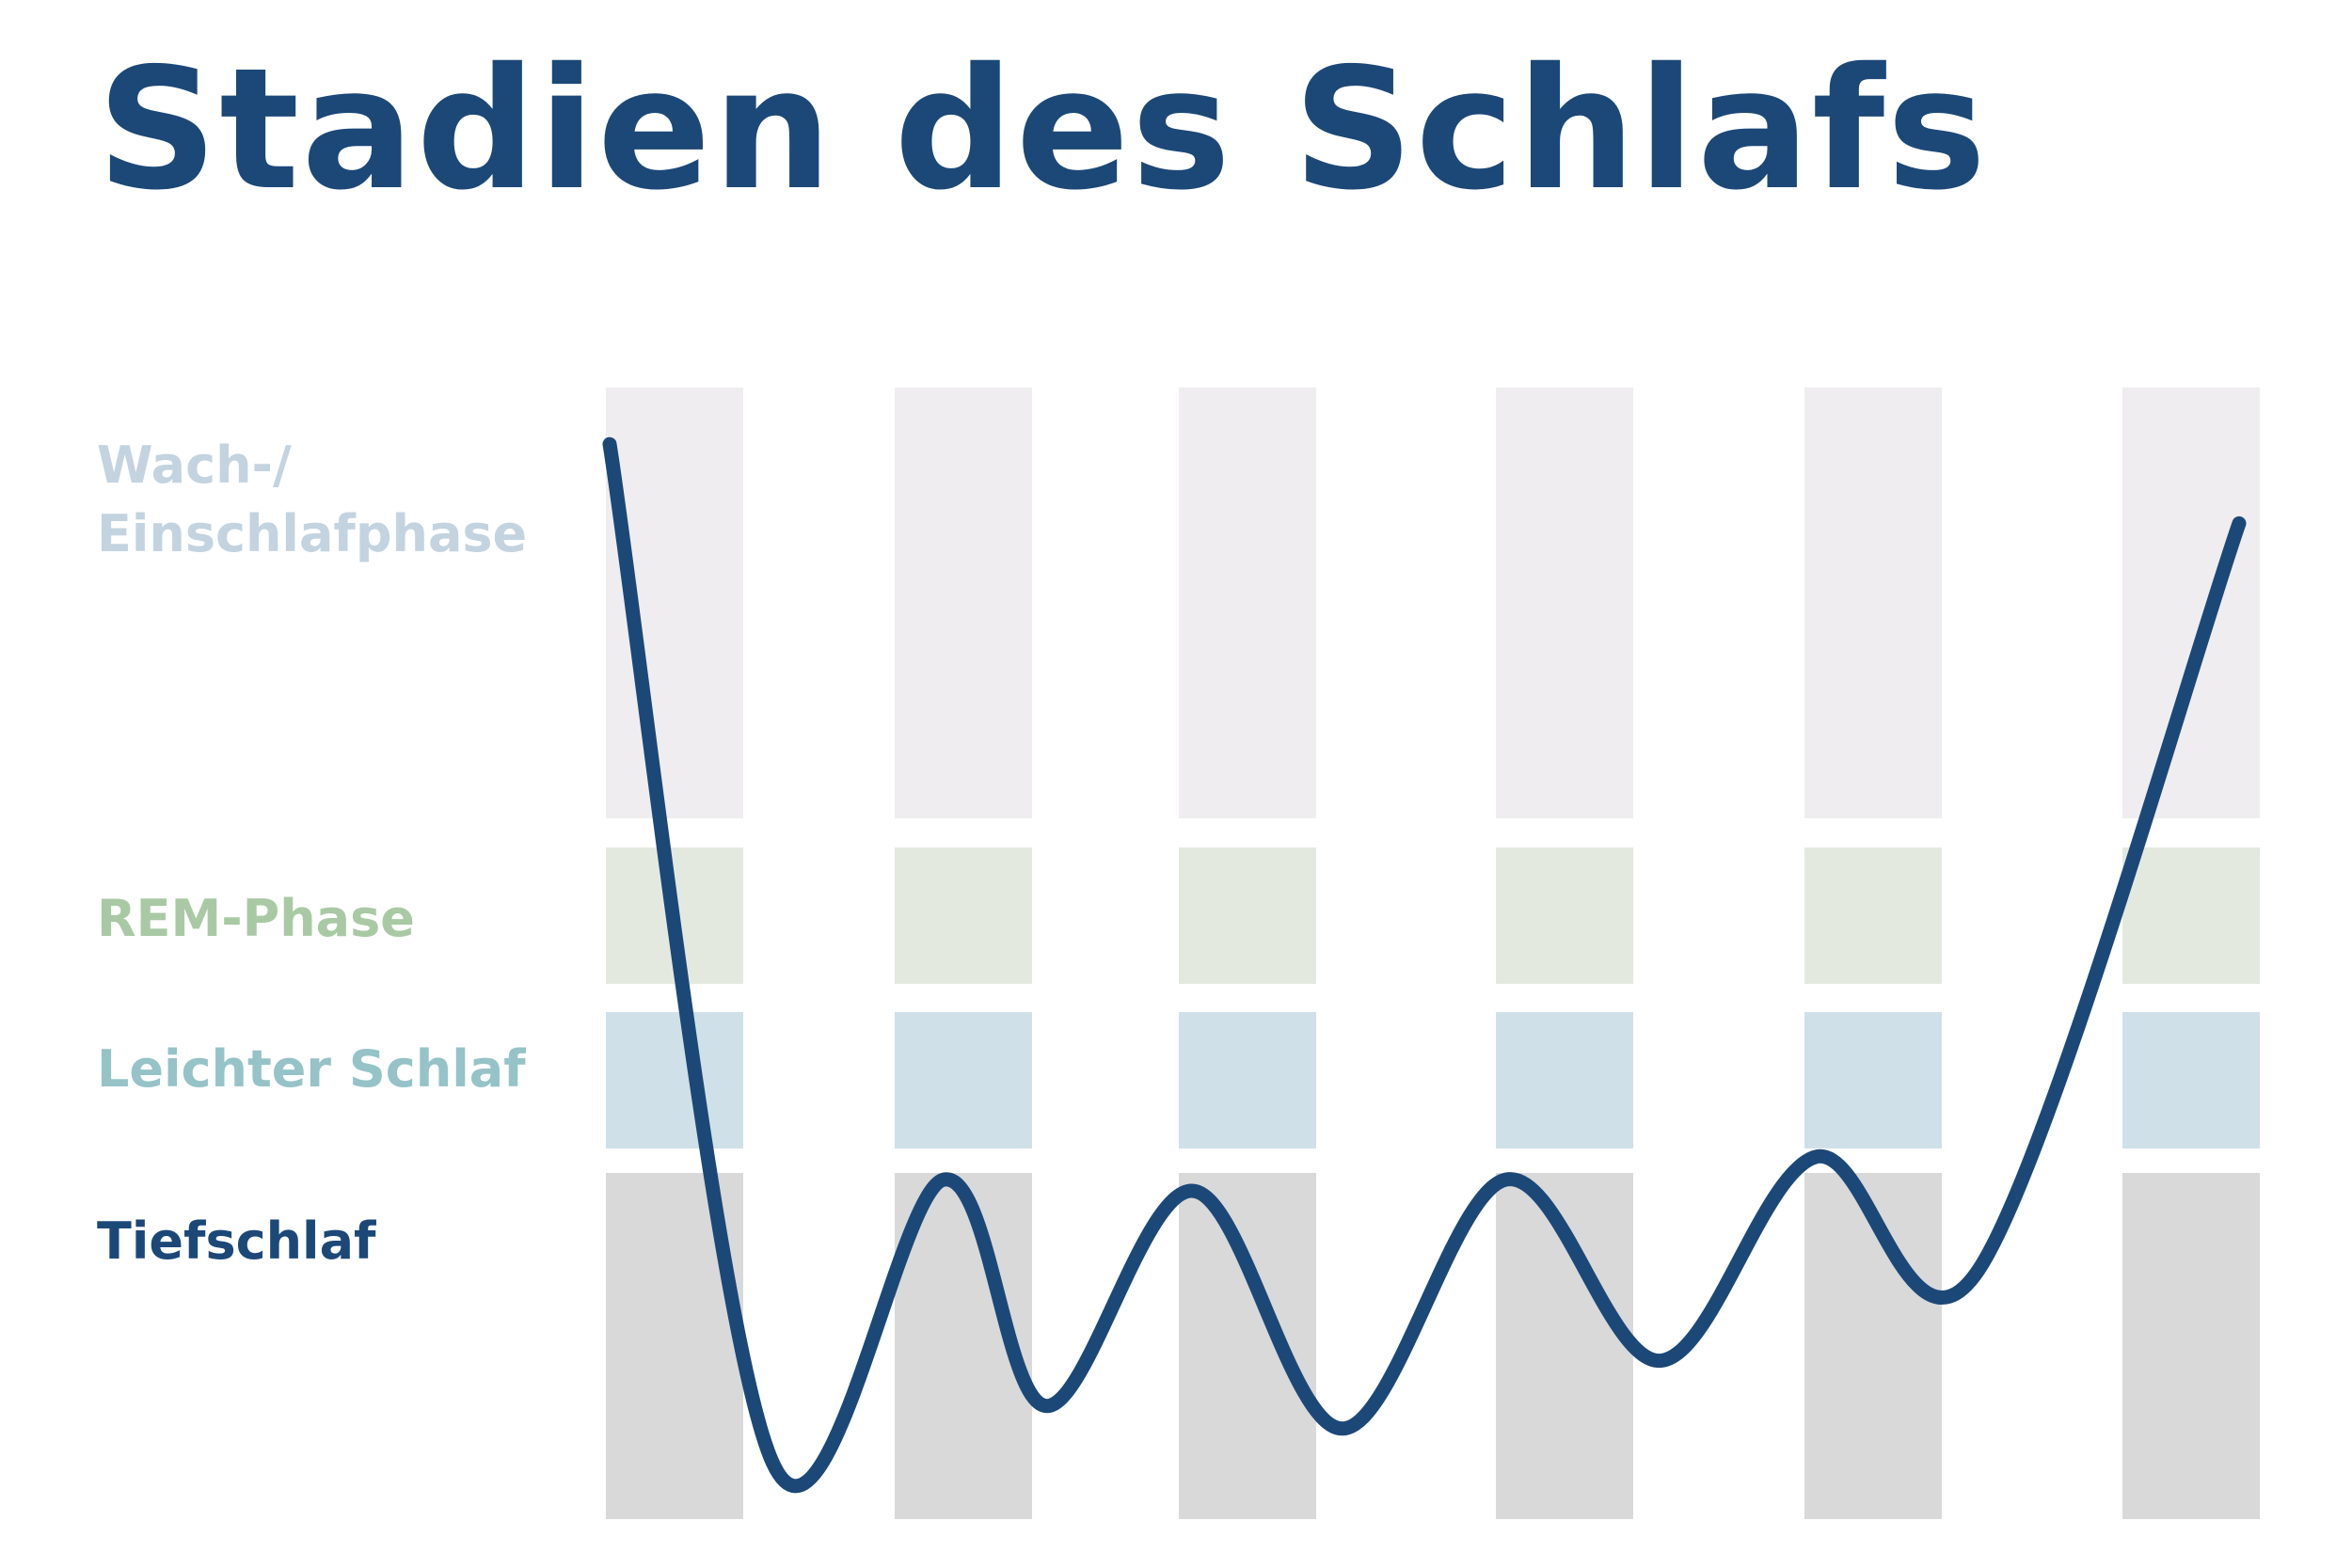  Describe the element at coordinates (311, 1069) in the screenshot. I see `stage-label-light: Leichter Schlaf` at that location.